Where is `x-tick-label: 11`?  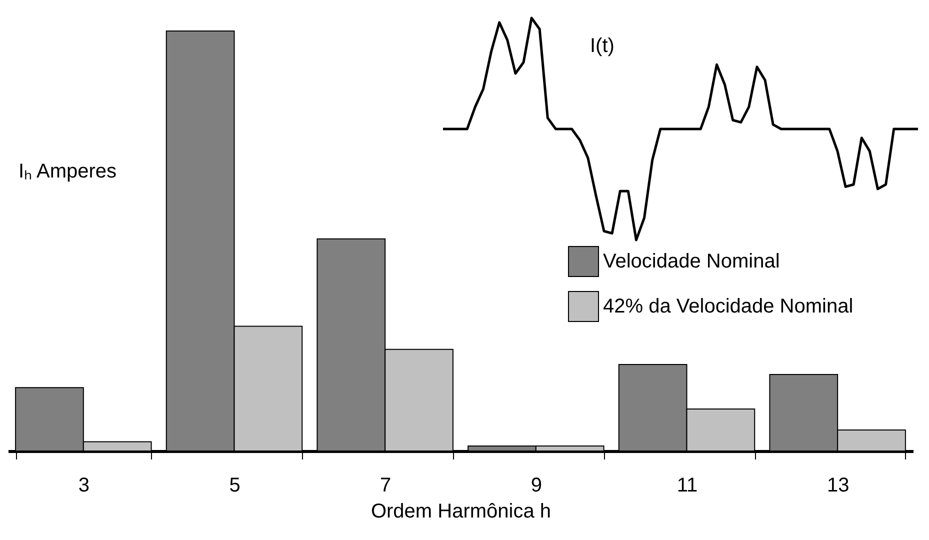 x-tick-label: 11 is located at coordinates (687, 485).